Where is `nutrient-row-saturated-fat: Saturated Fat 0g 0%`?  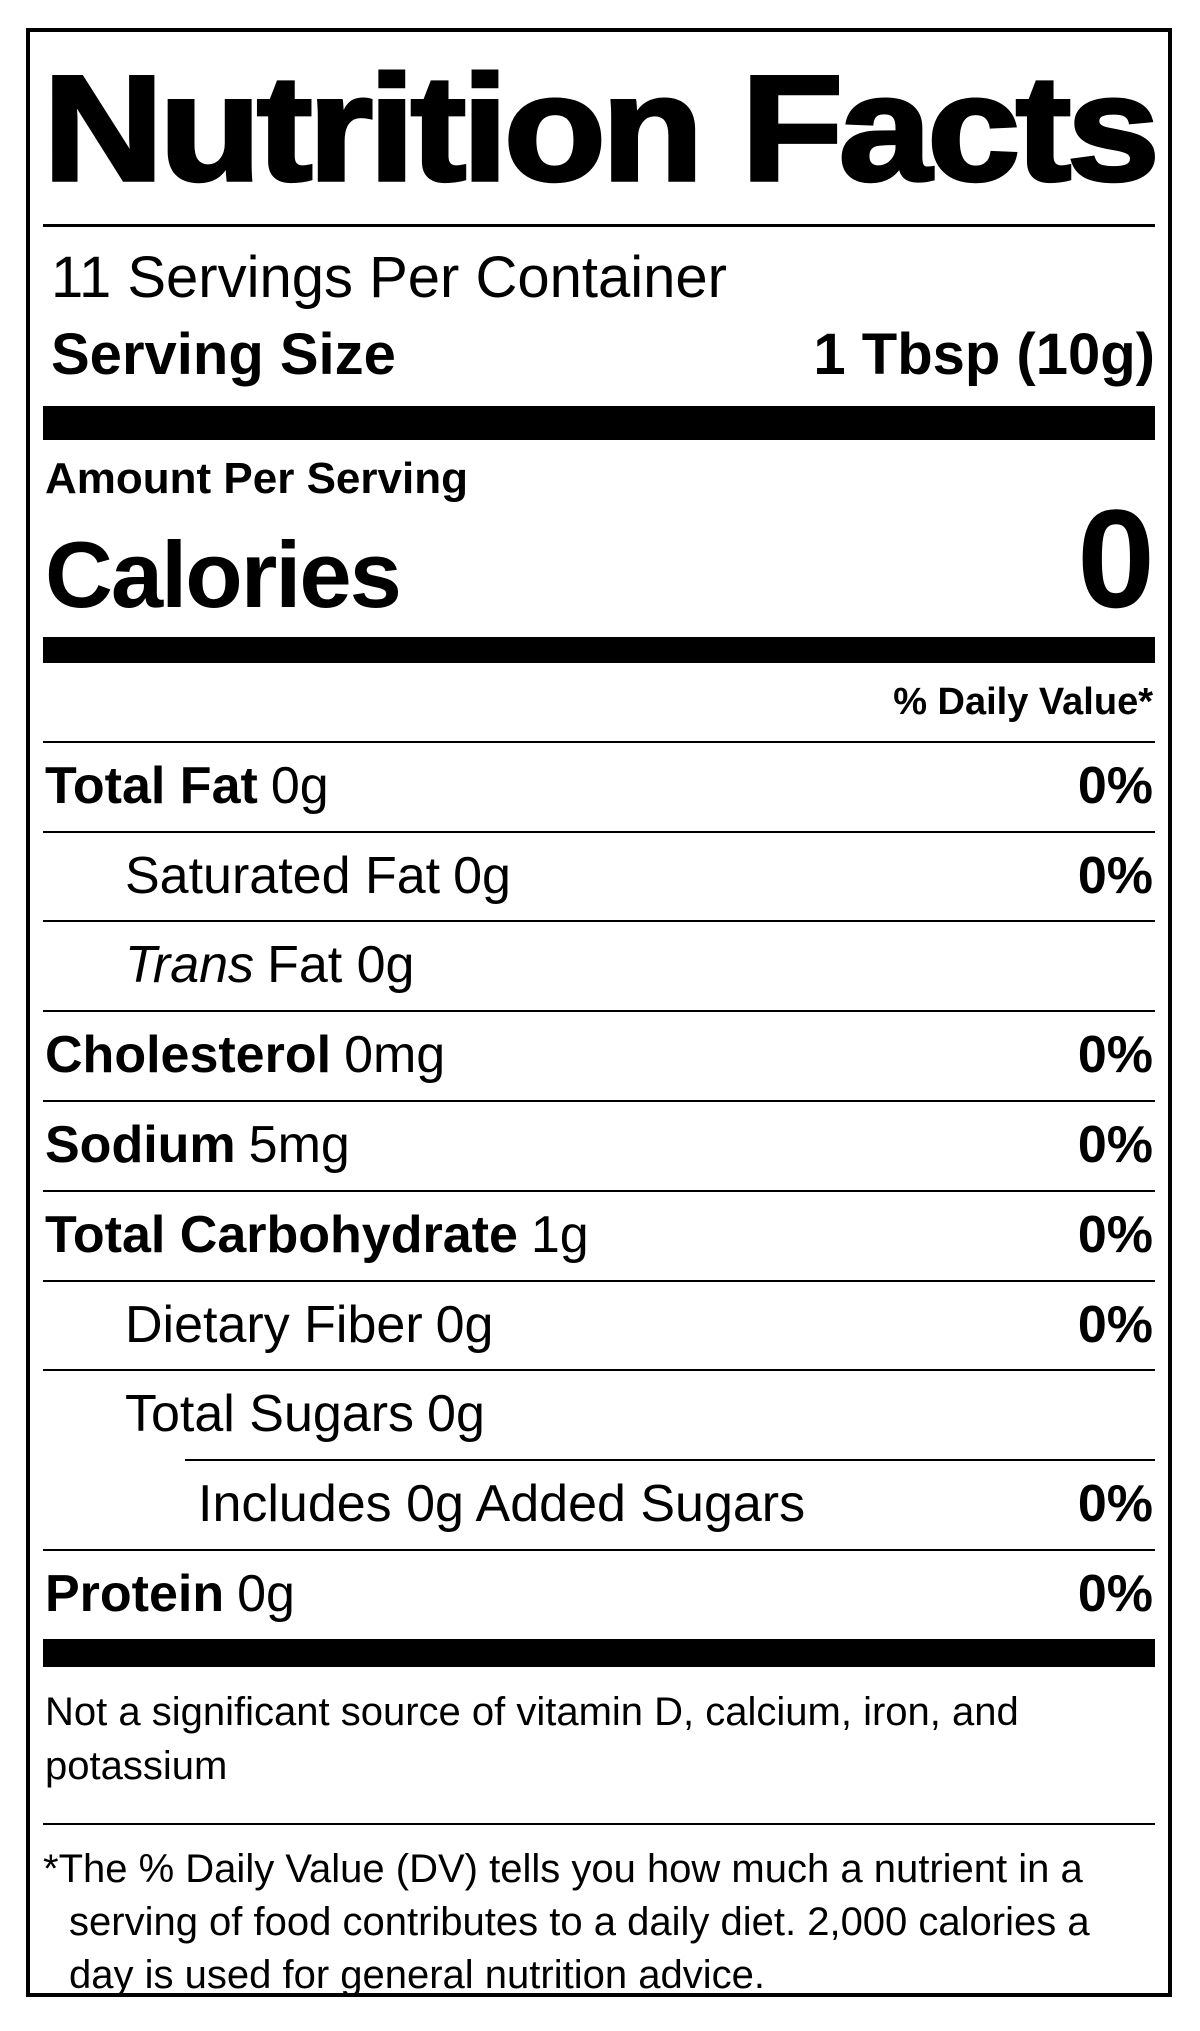
nutrient-row-saturated-fat: Saturated Fat 0g 0% is located at coordinates (599, 875).